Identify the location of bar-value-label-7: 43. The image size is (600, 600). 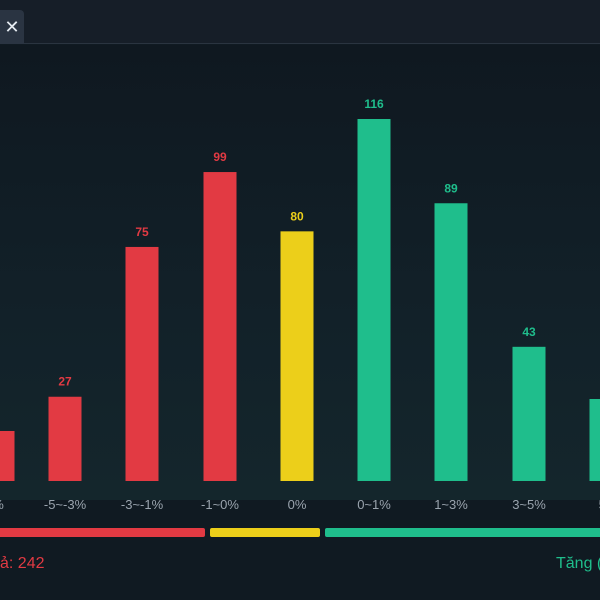
(529, 332).